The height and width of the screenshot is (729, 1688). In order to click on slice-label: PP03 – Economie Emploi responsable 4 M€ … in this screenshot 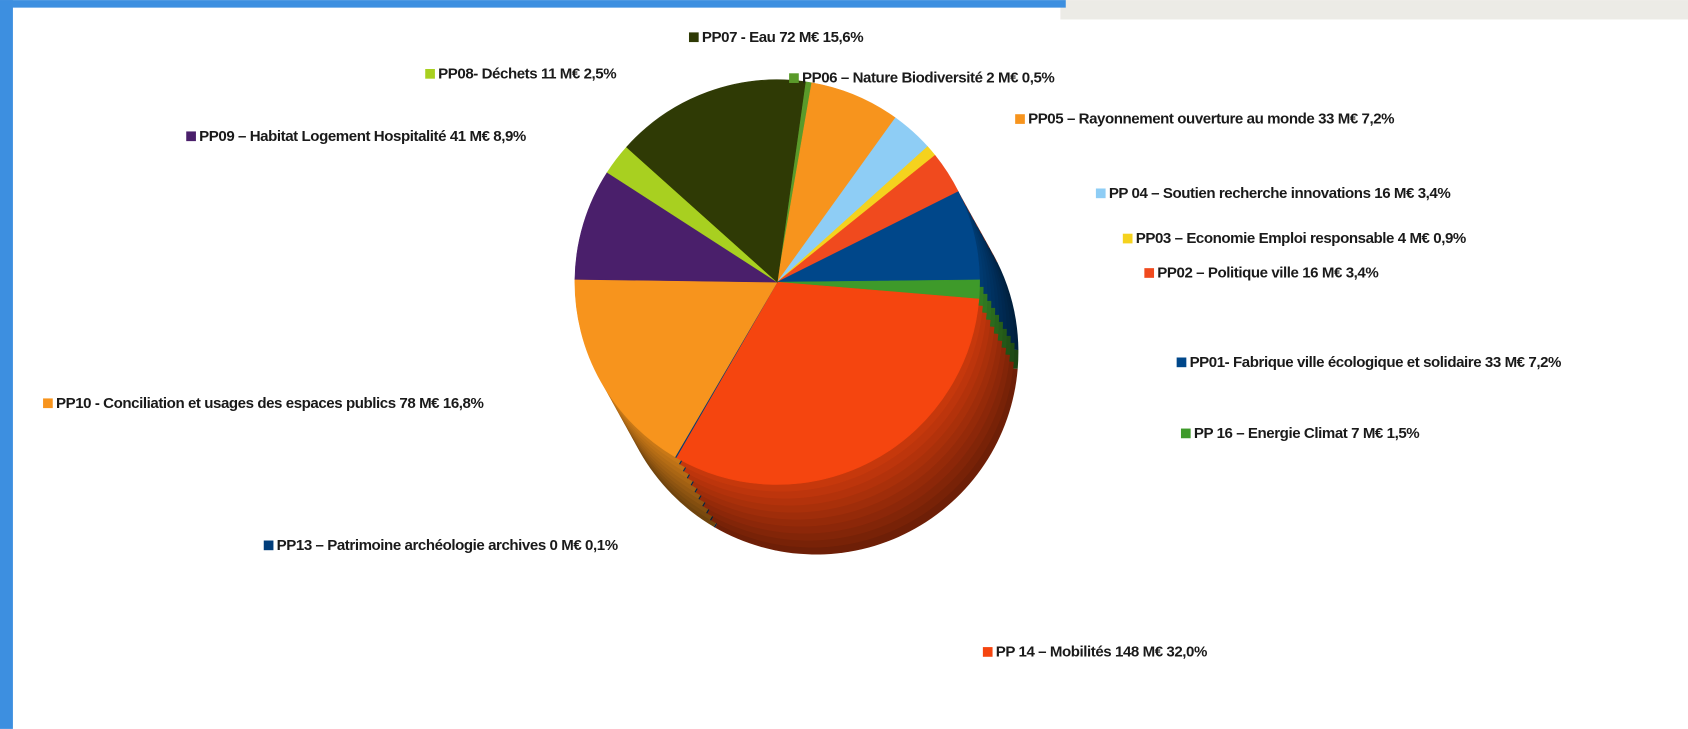, I will do `click(1301, 238)`.